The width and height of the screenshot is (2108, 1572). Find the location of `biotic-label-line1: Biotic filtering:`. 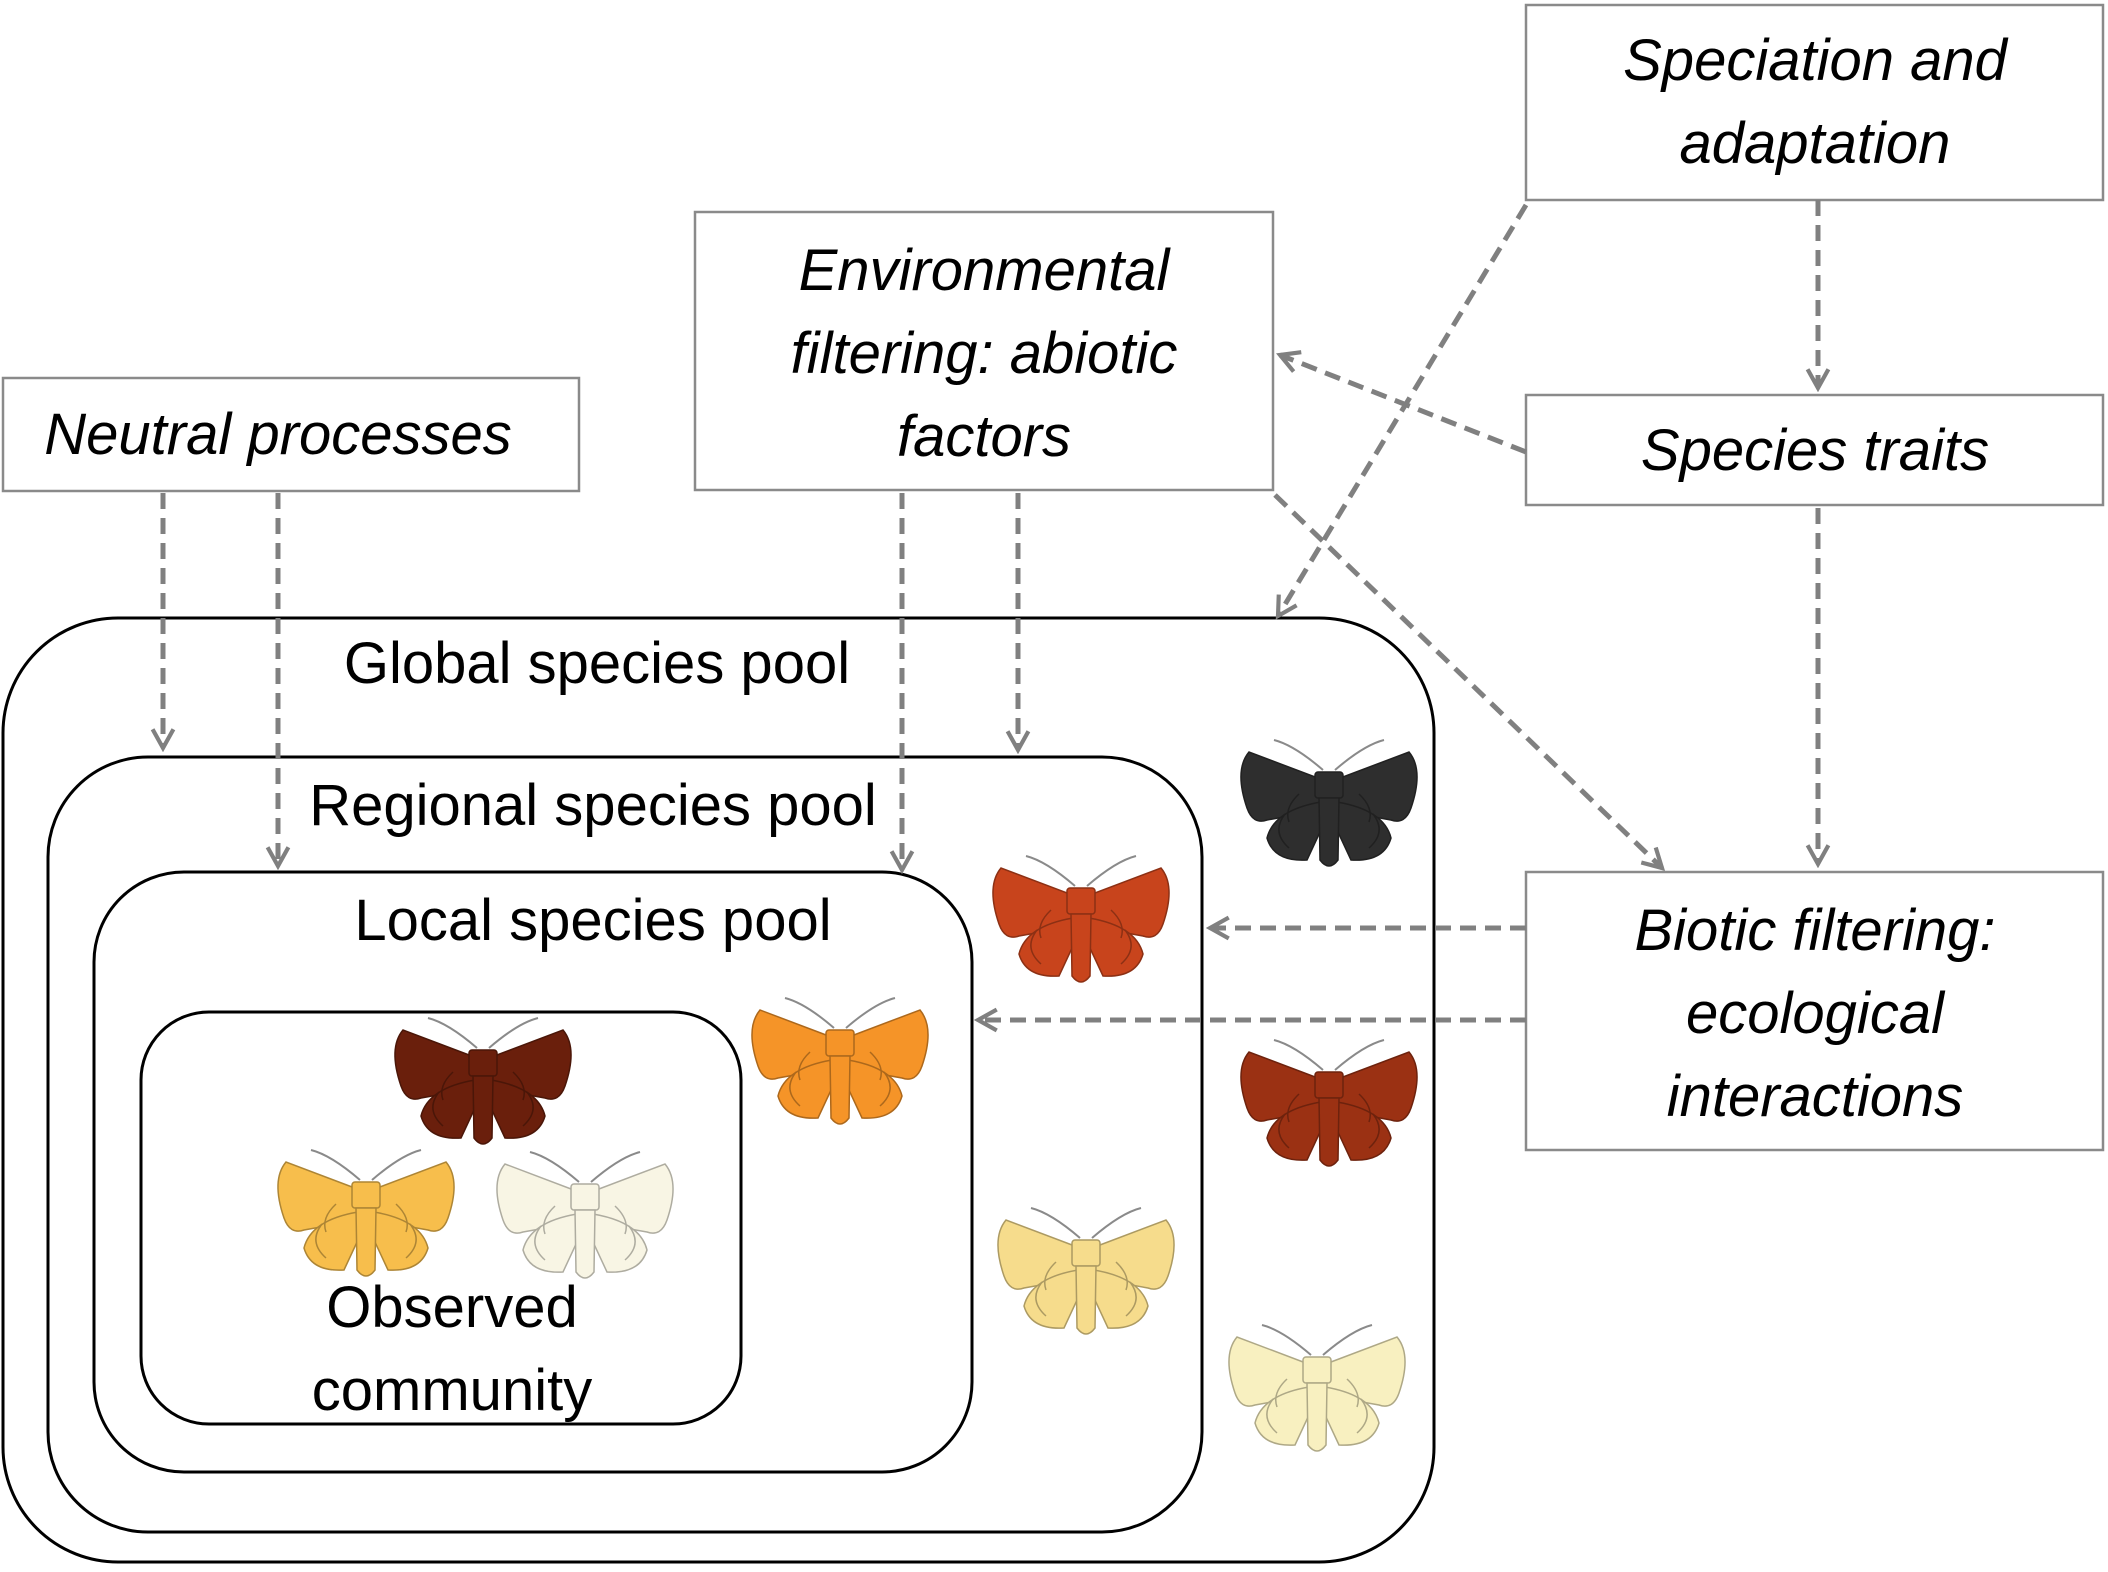

biotic-label-line1: Biotic filtering: is located at coordinates (1814, 930).